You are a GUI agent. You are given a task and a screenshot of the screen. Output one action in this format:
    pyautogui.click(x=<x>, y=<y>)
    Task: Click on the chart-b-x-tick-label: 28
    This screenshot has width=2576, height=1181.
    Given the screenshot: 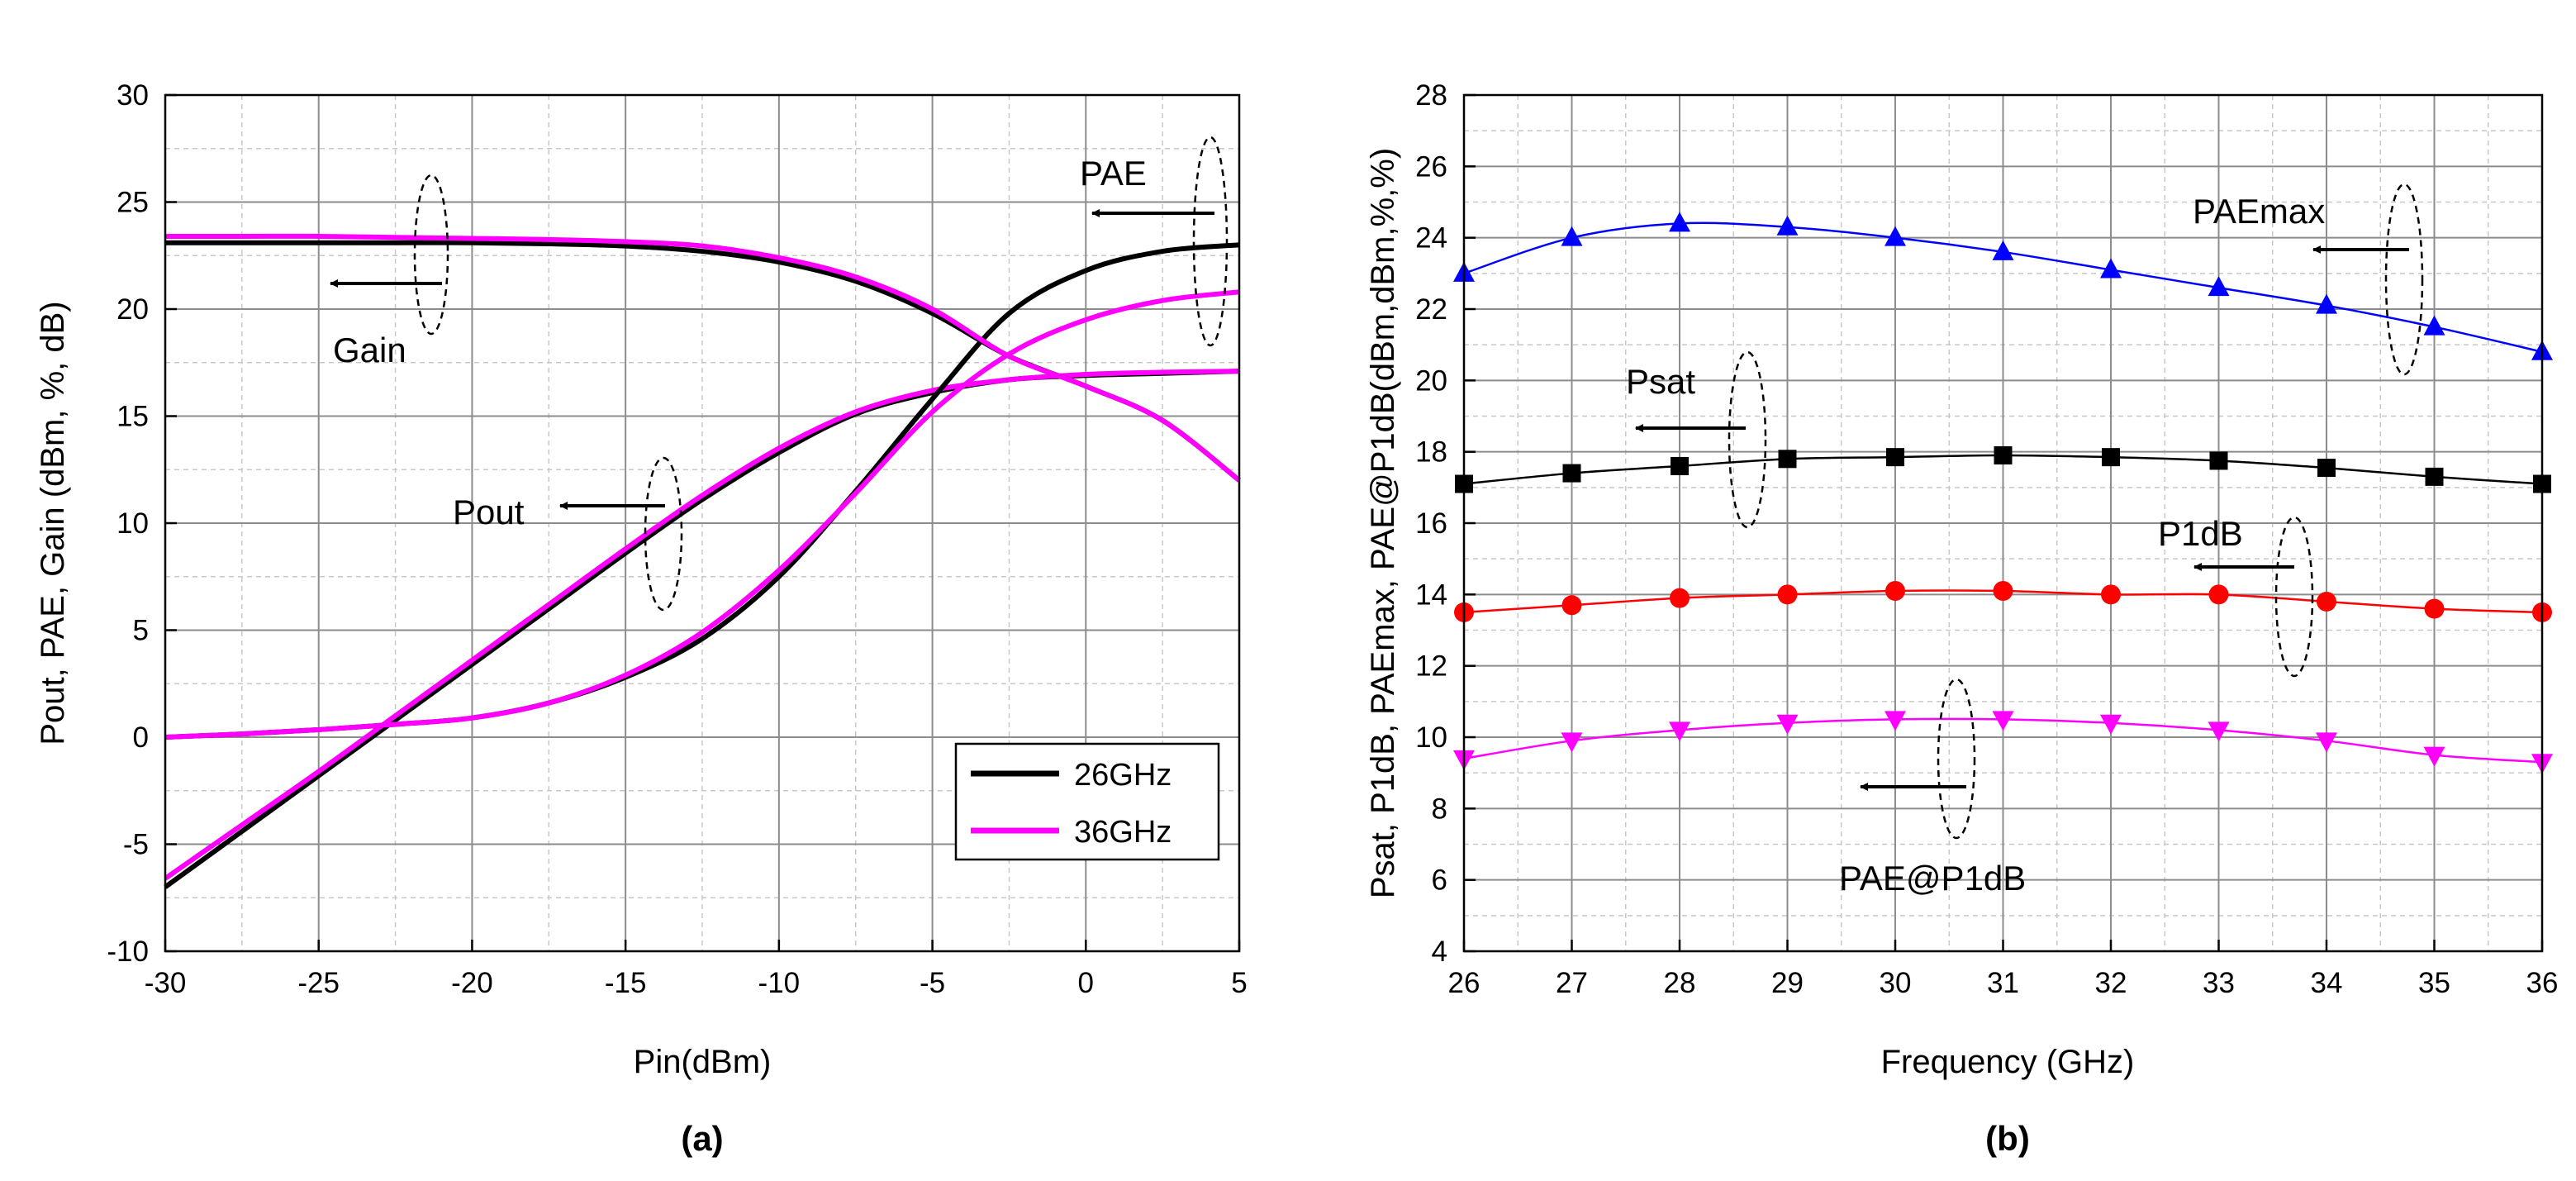 What is the action you would take?
    pyautogui.click(x=1680, y=983)
    